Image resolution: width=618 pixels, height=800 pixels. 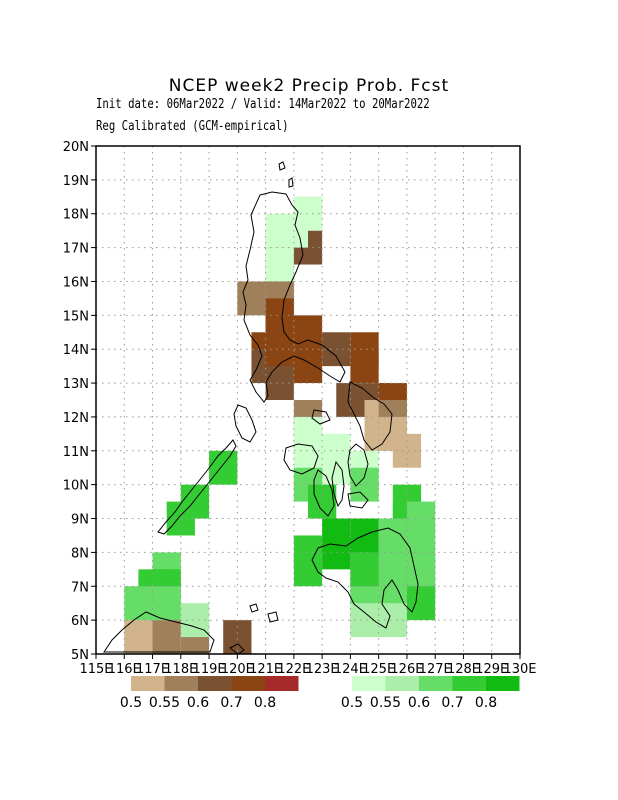 I want to click on latitude-label: 15N, so click(x=76, y=316).